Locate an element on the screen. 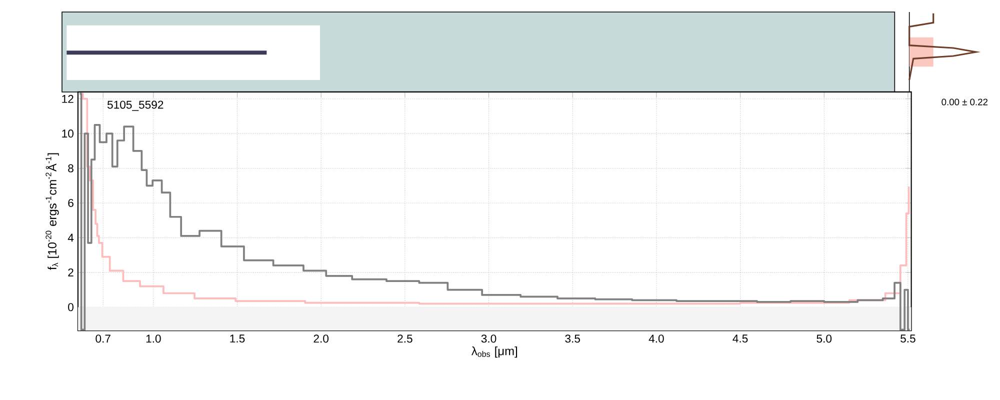 The width and height of the screenshot is (1000, 400). y-tick-label: 6 is located at coordinates (71, 202).